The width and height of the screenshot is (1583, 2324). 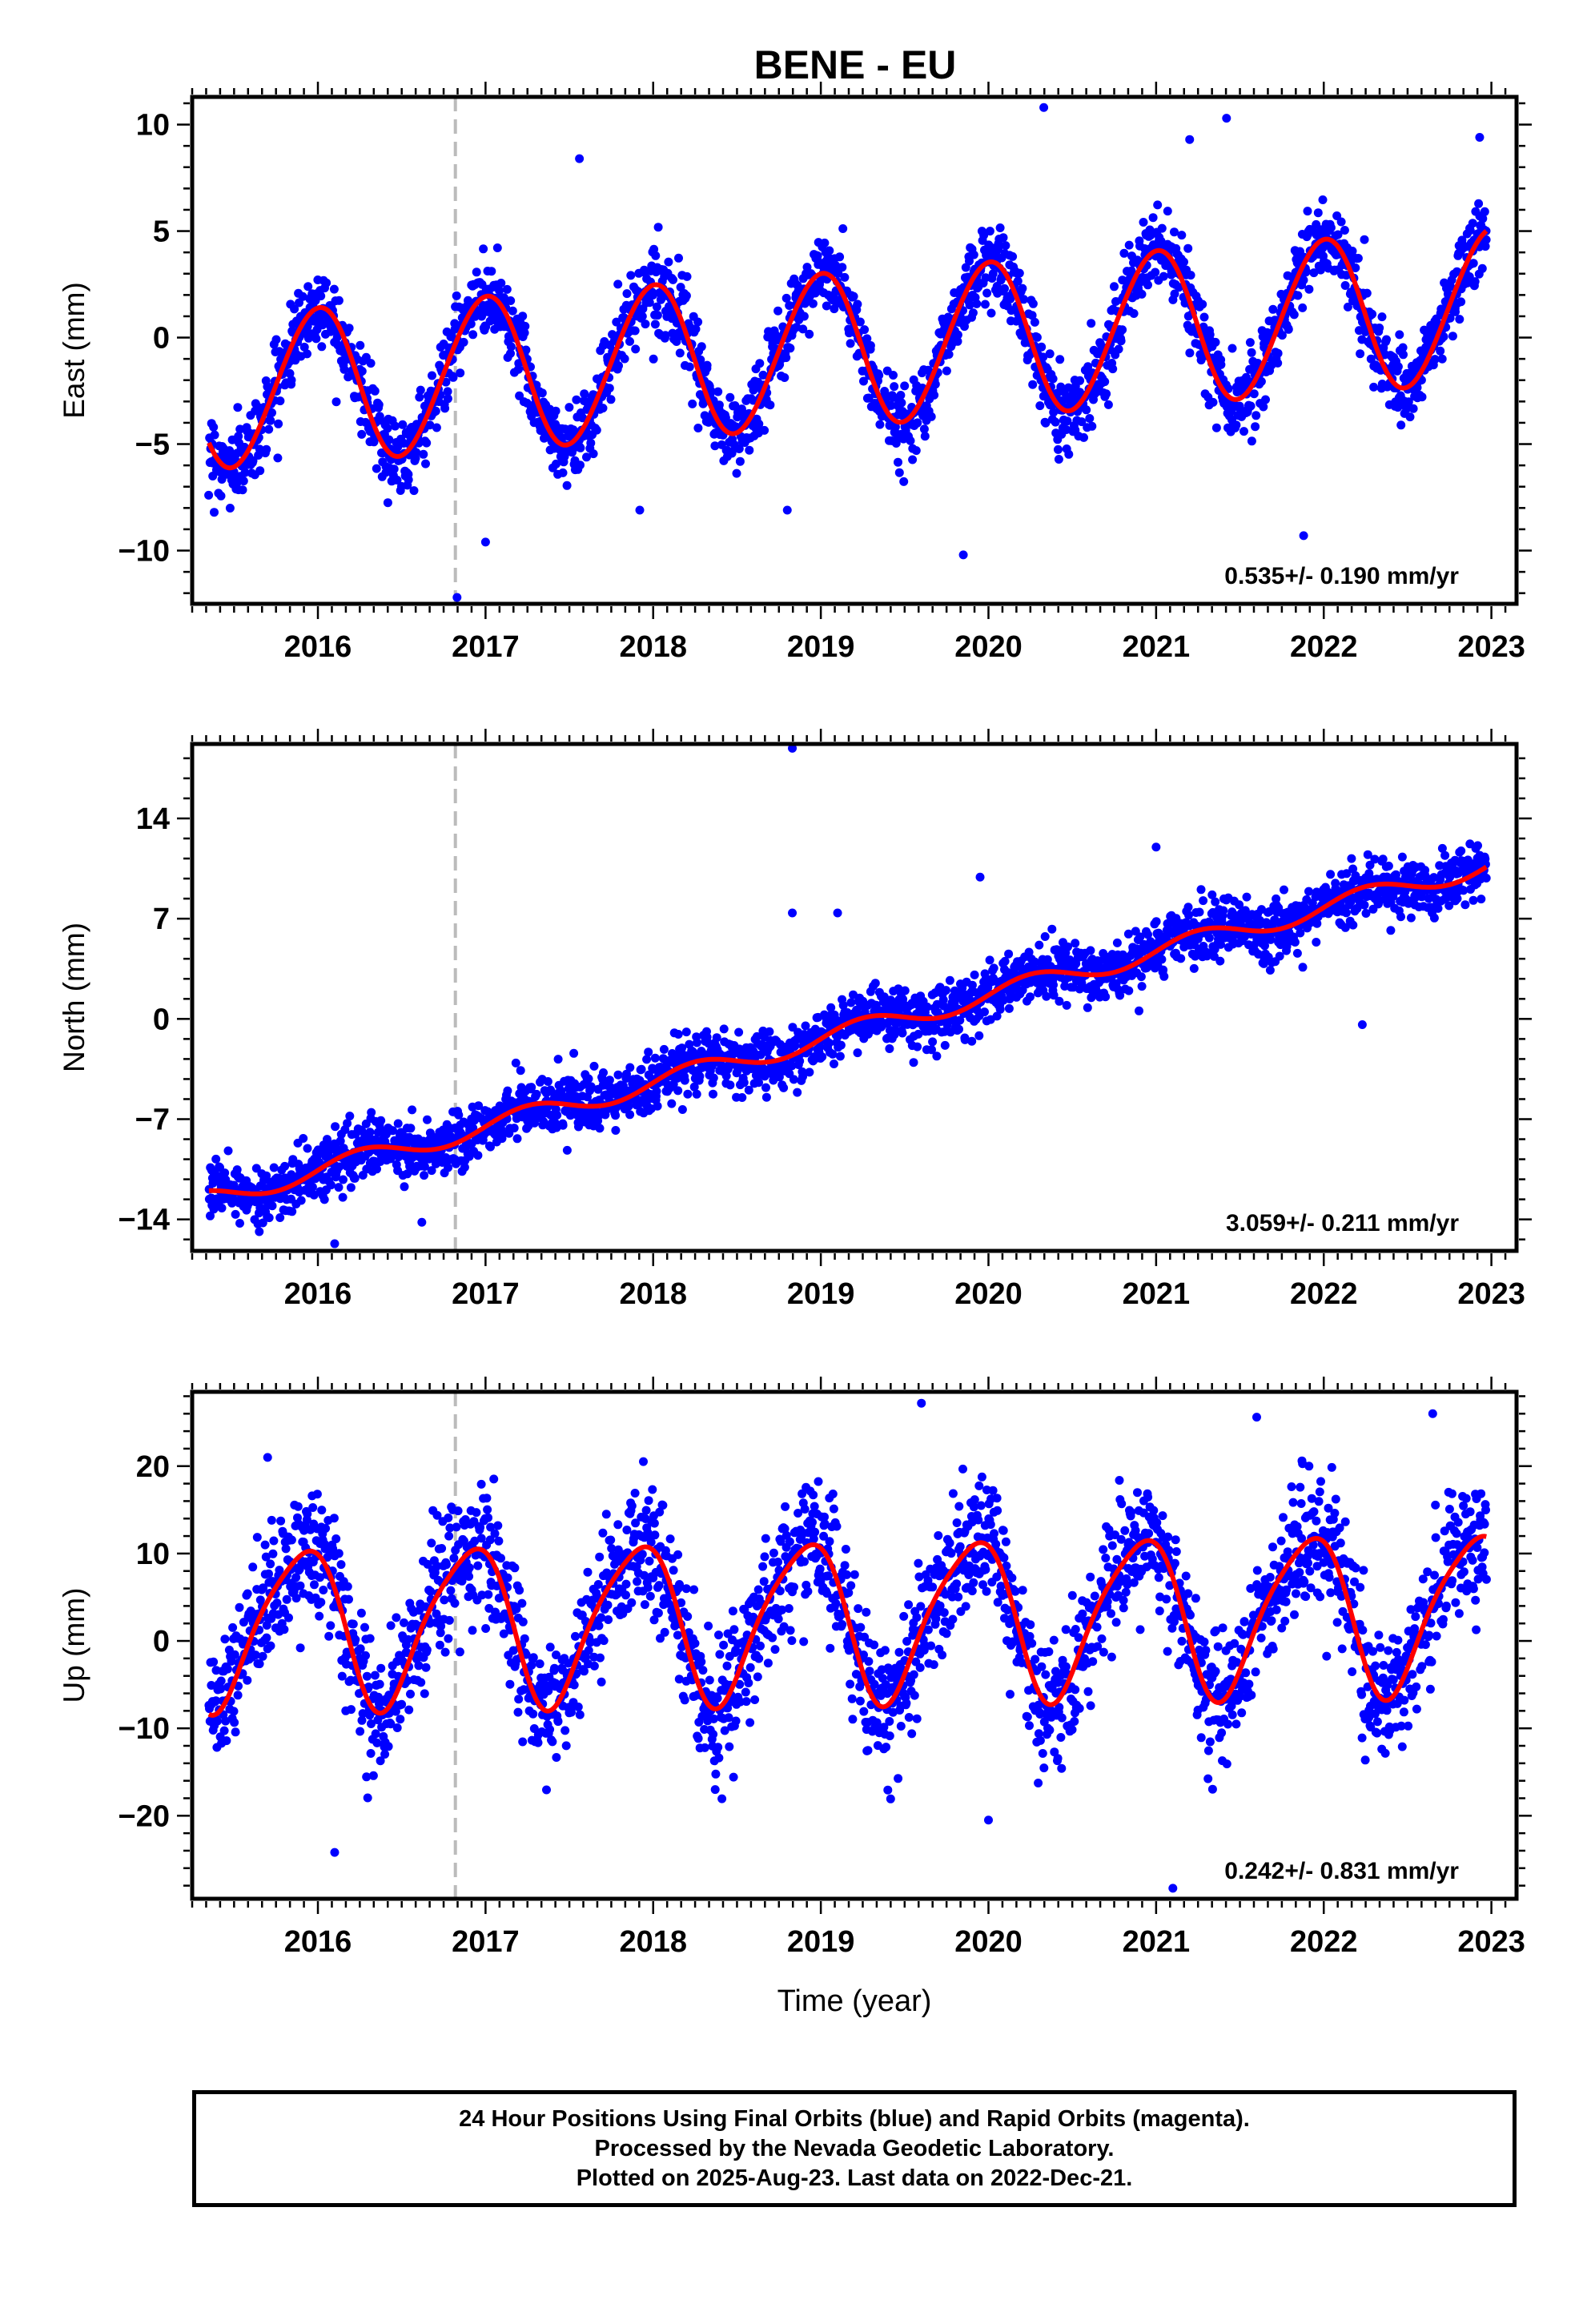 What do you see at coordinates (1491, 647) in the screenshot?
I see `x-tick-label: 2023` at bounding box center [1491, 647].